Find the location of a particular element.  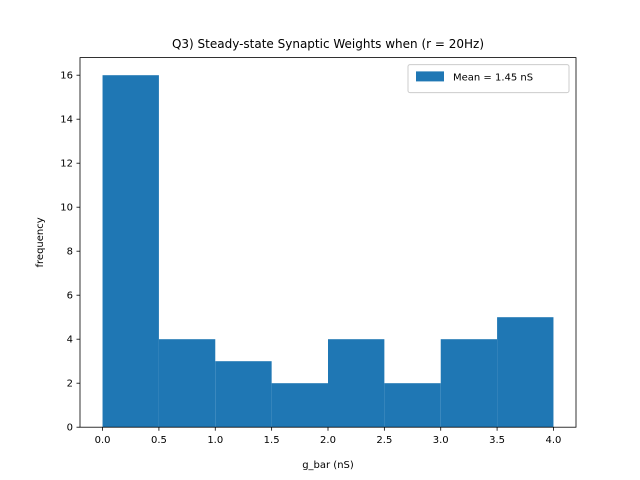

x-tick-label: 2.5 is located at coordinates (384, 440).